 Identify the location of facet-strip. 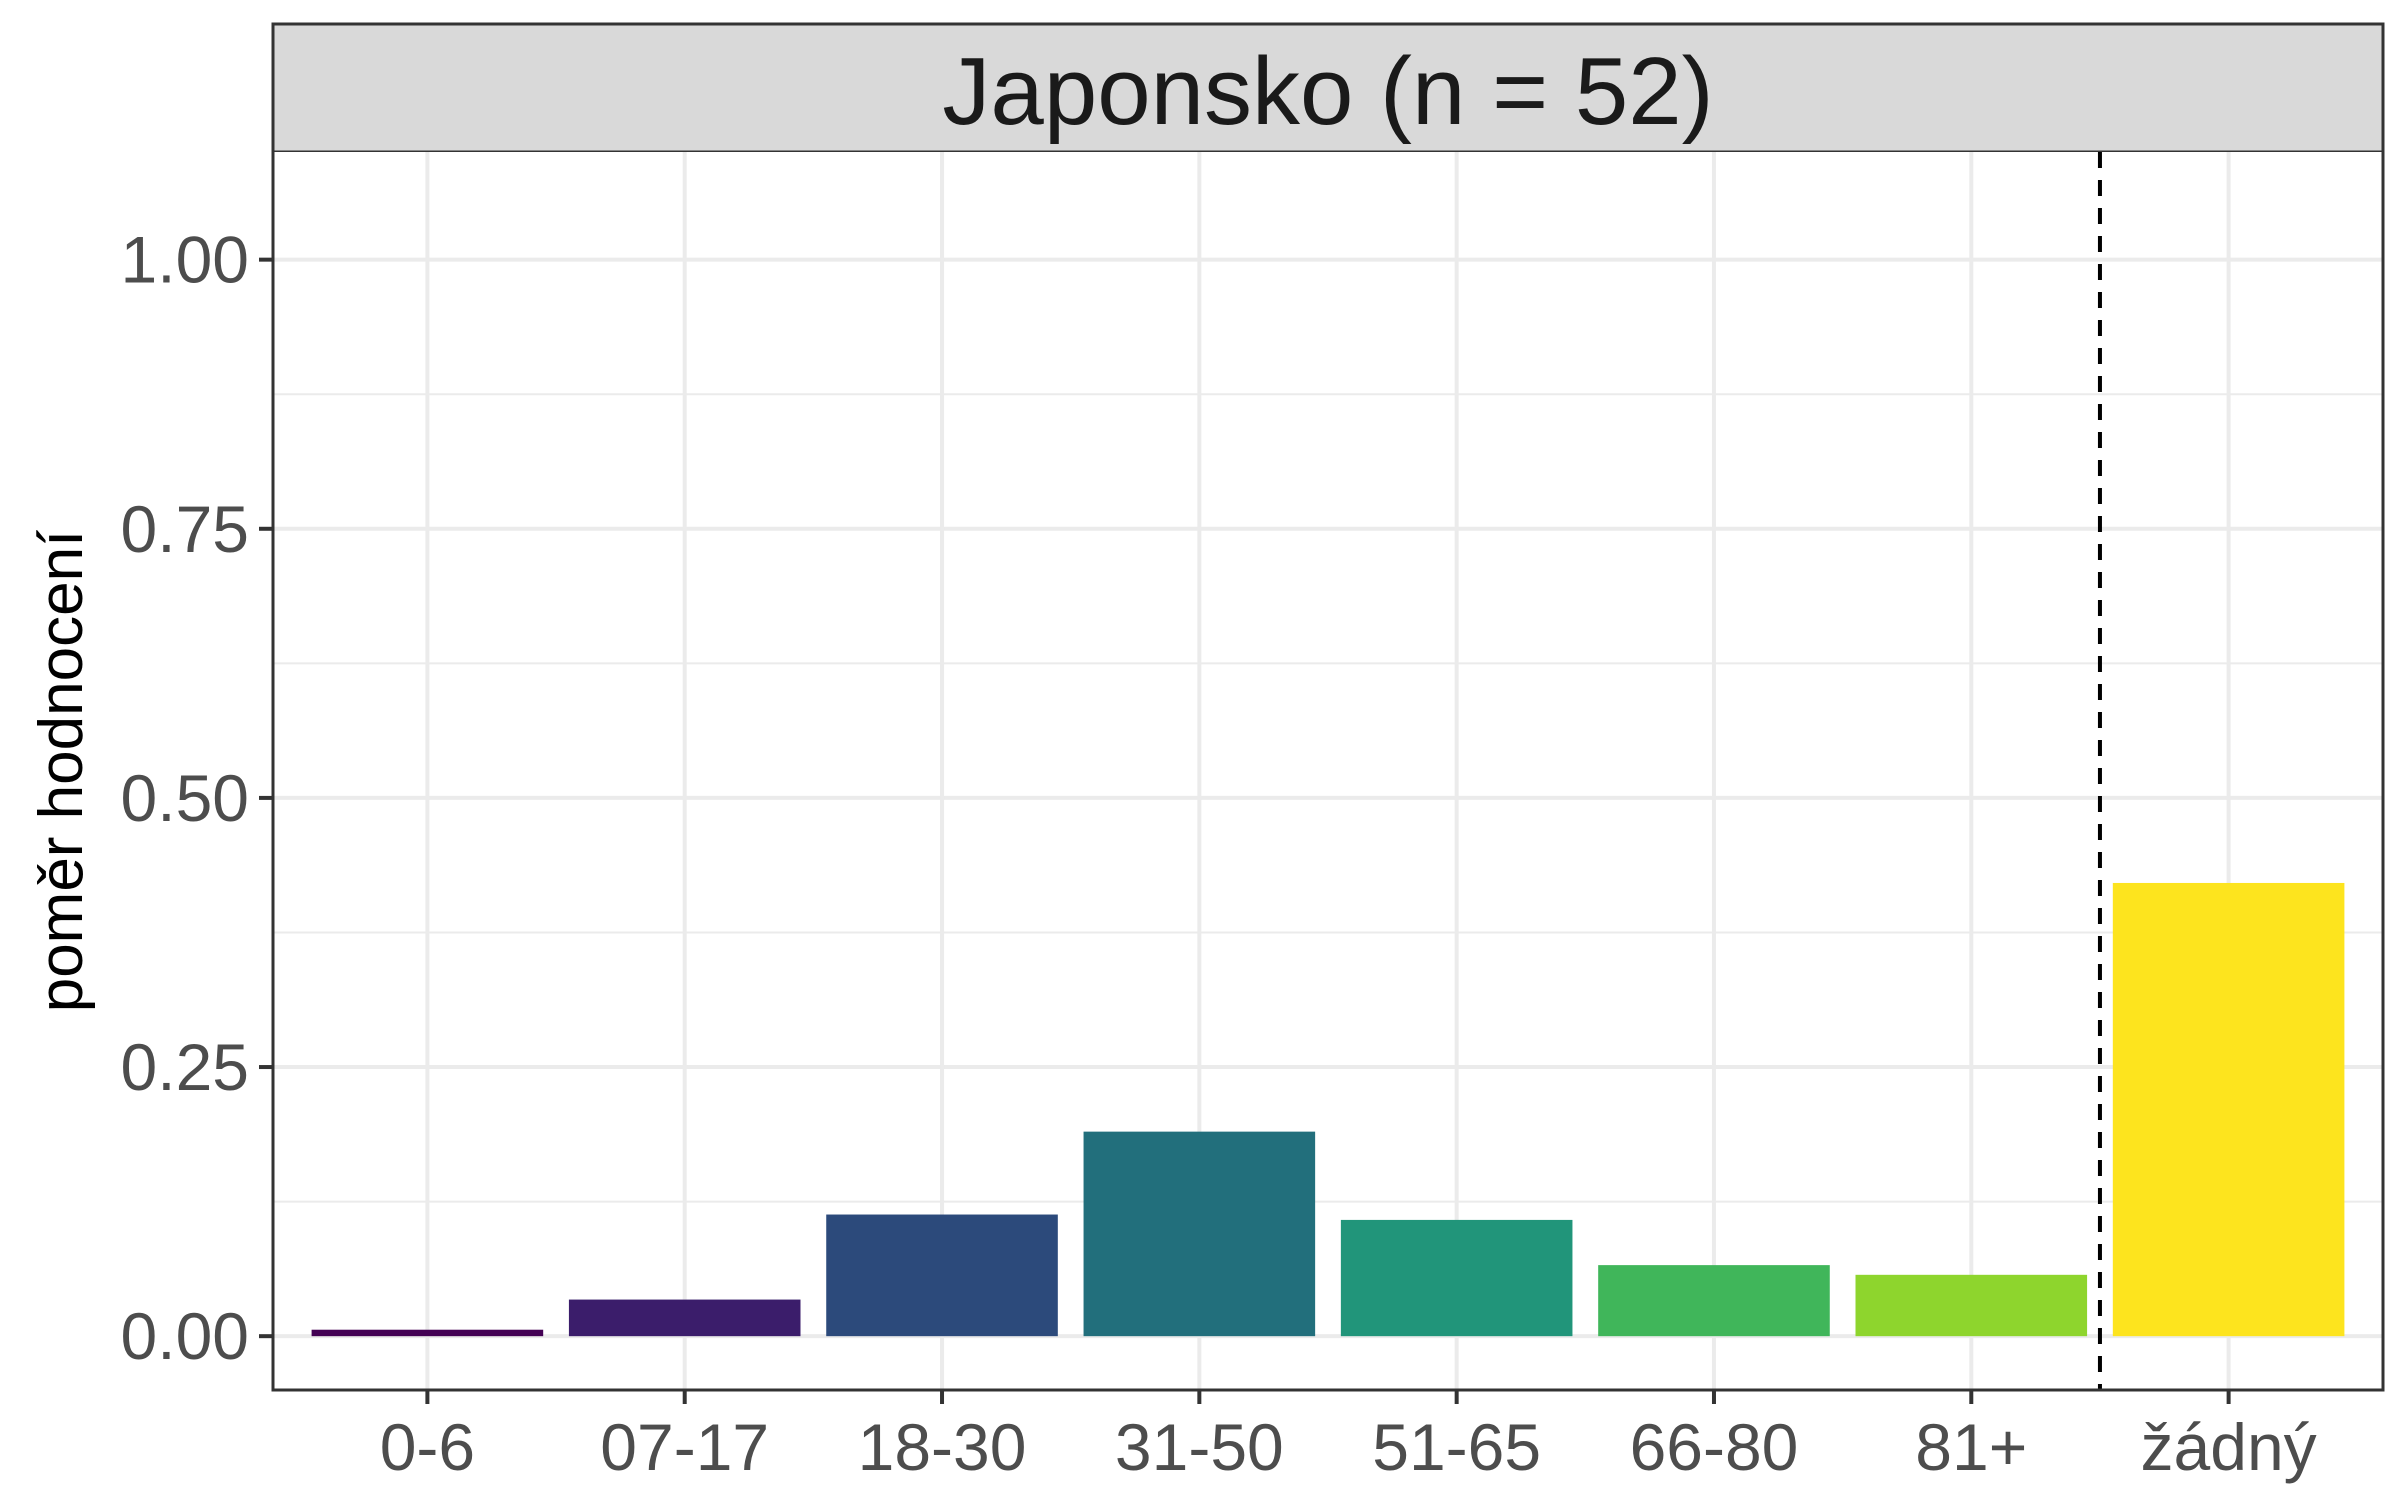
(1328, 88).